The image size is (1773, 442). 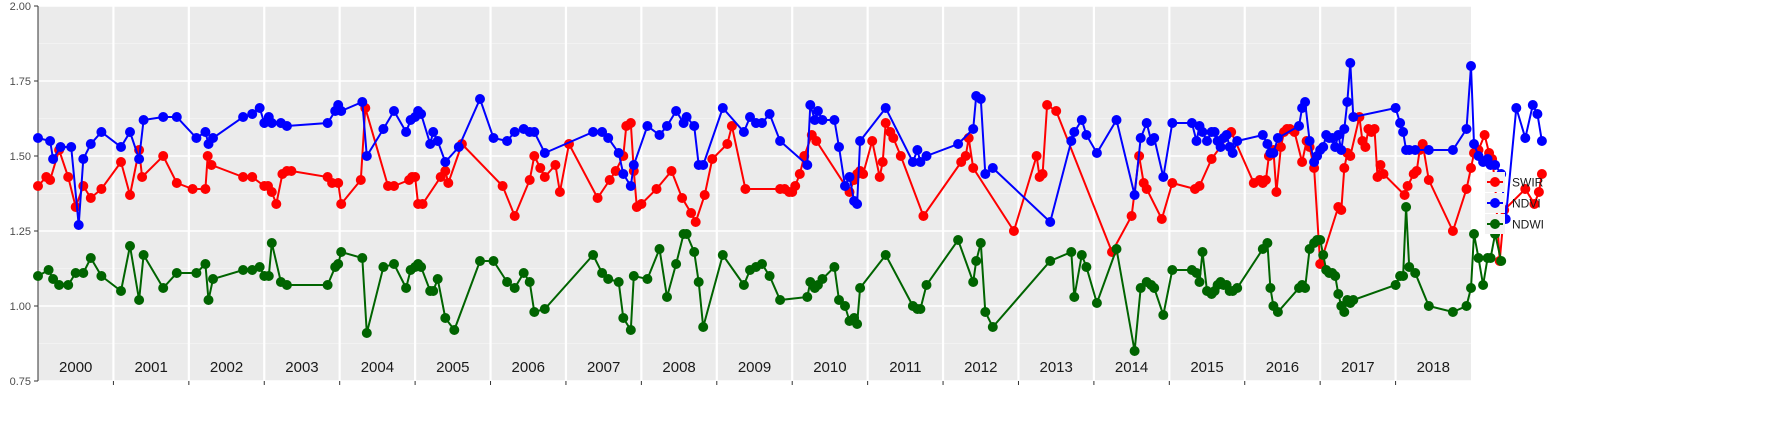 What do you see at coordinates (20, 157) in the screenshot?
I see `y-tick-label: 1.50` at bounding box center [20, 157].